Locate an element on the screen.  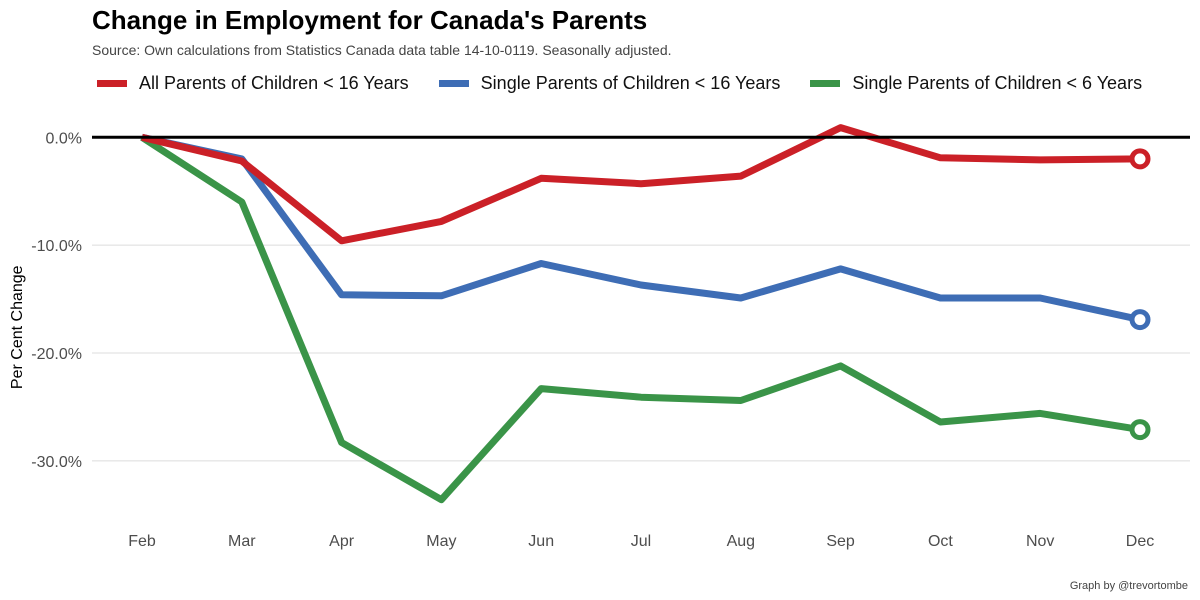
chart-caption: Graph by @trevortombe is located at coordinates (1128, 586).